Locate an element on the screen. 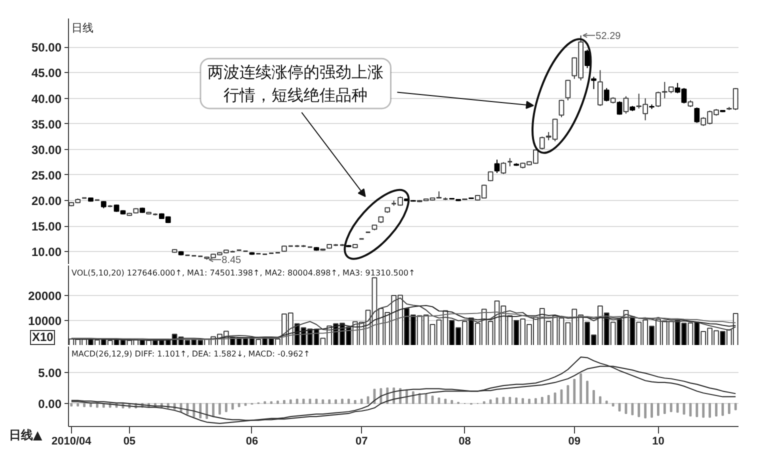 The image size is (765, 452). annotation: 8.45 is located at coordinates (232, 260).